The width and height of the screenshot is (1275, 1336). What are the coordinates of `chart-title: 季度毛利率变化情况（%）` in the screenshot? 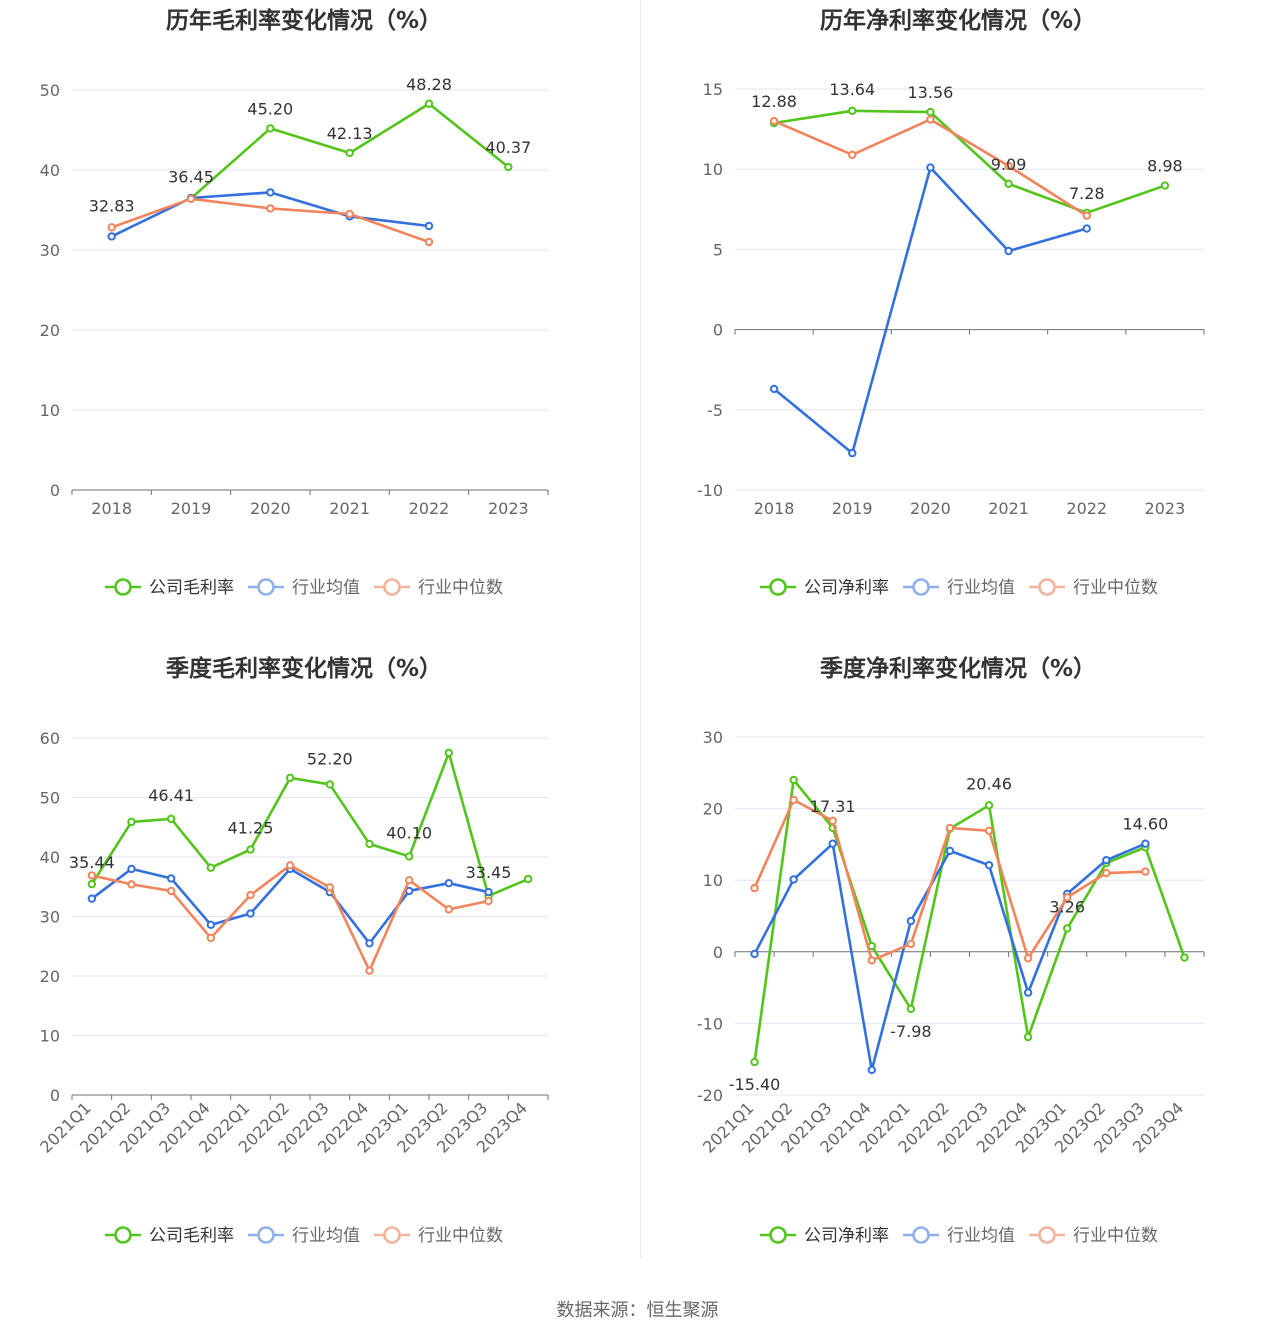 It's located at (304, 668).